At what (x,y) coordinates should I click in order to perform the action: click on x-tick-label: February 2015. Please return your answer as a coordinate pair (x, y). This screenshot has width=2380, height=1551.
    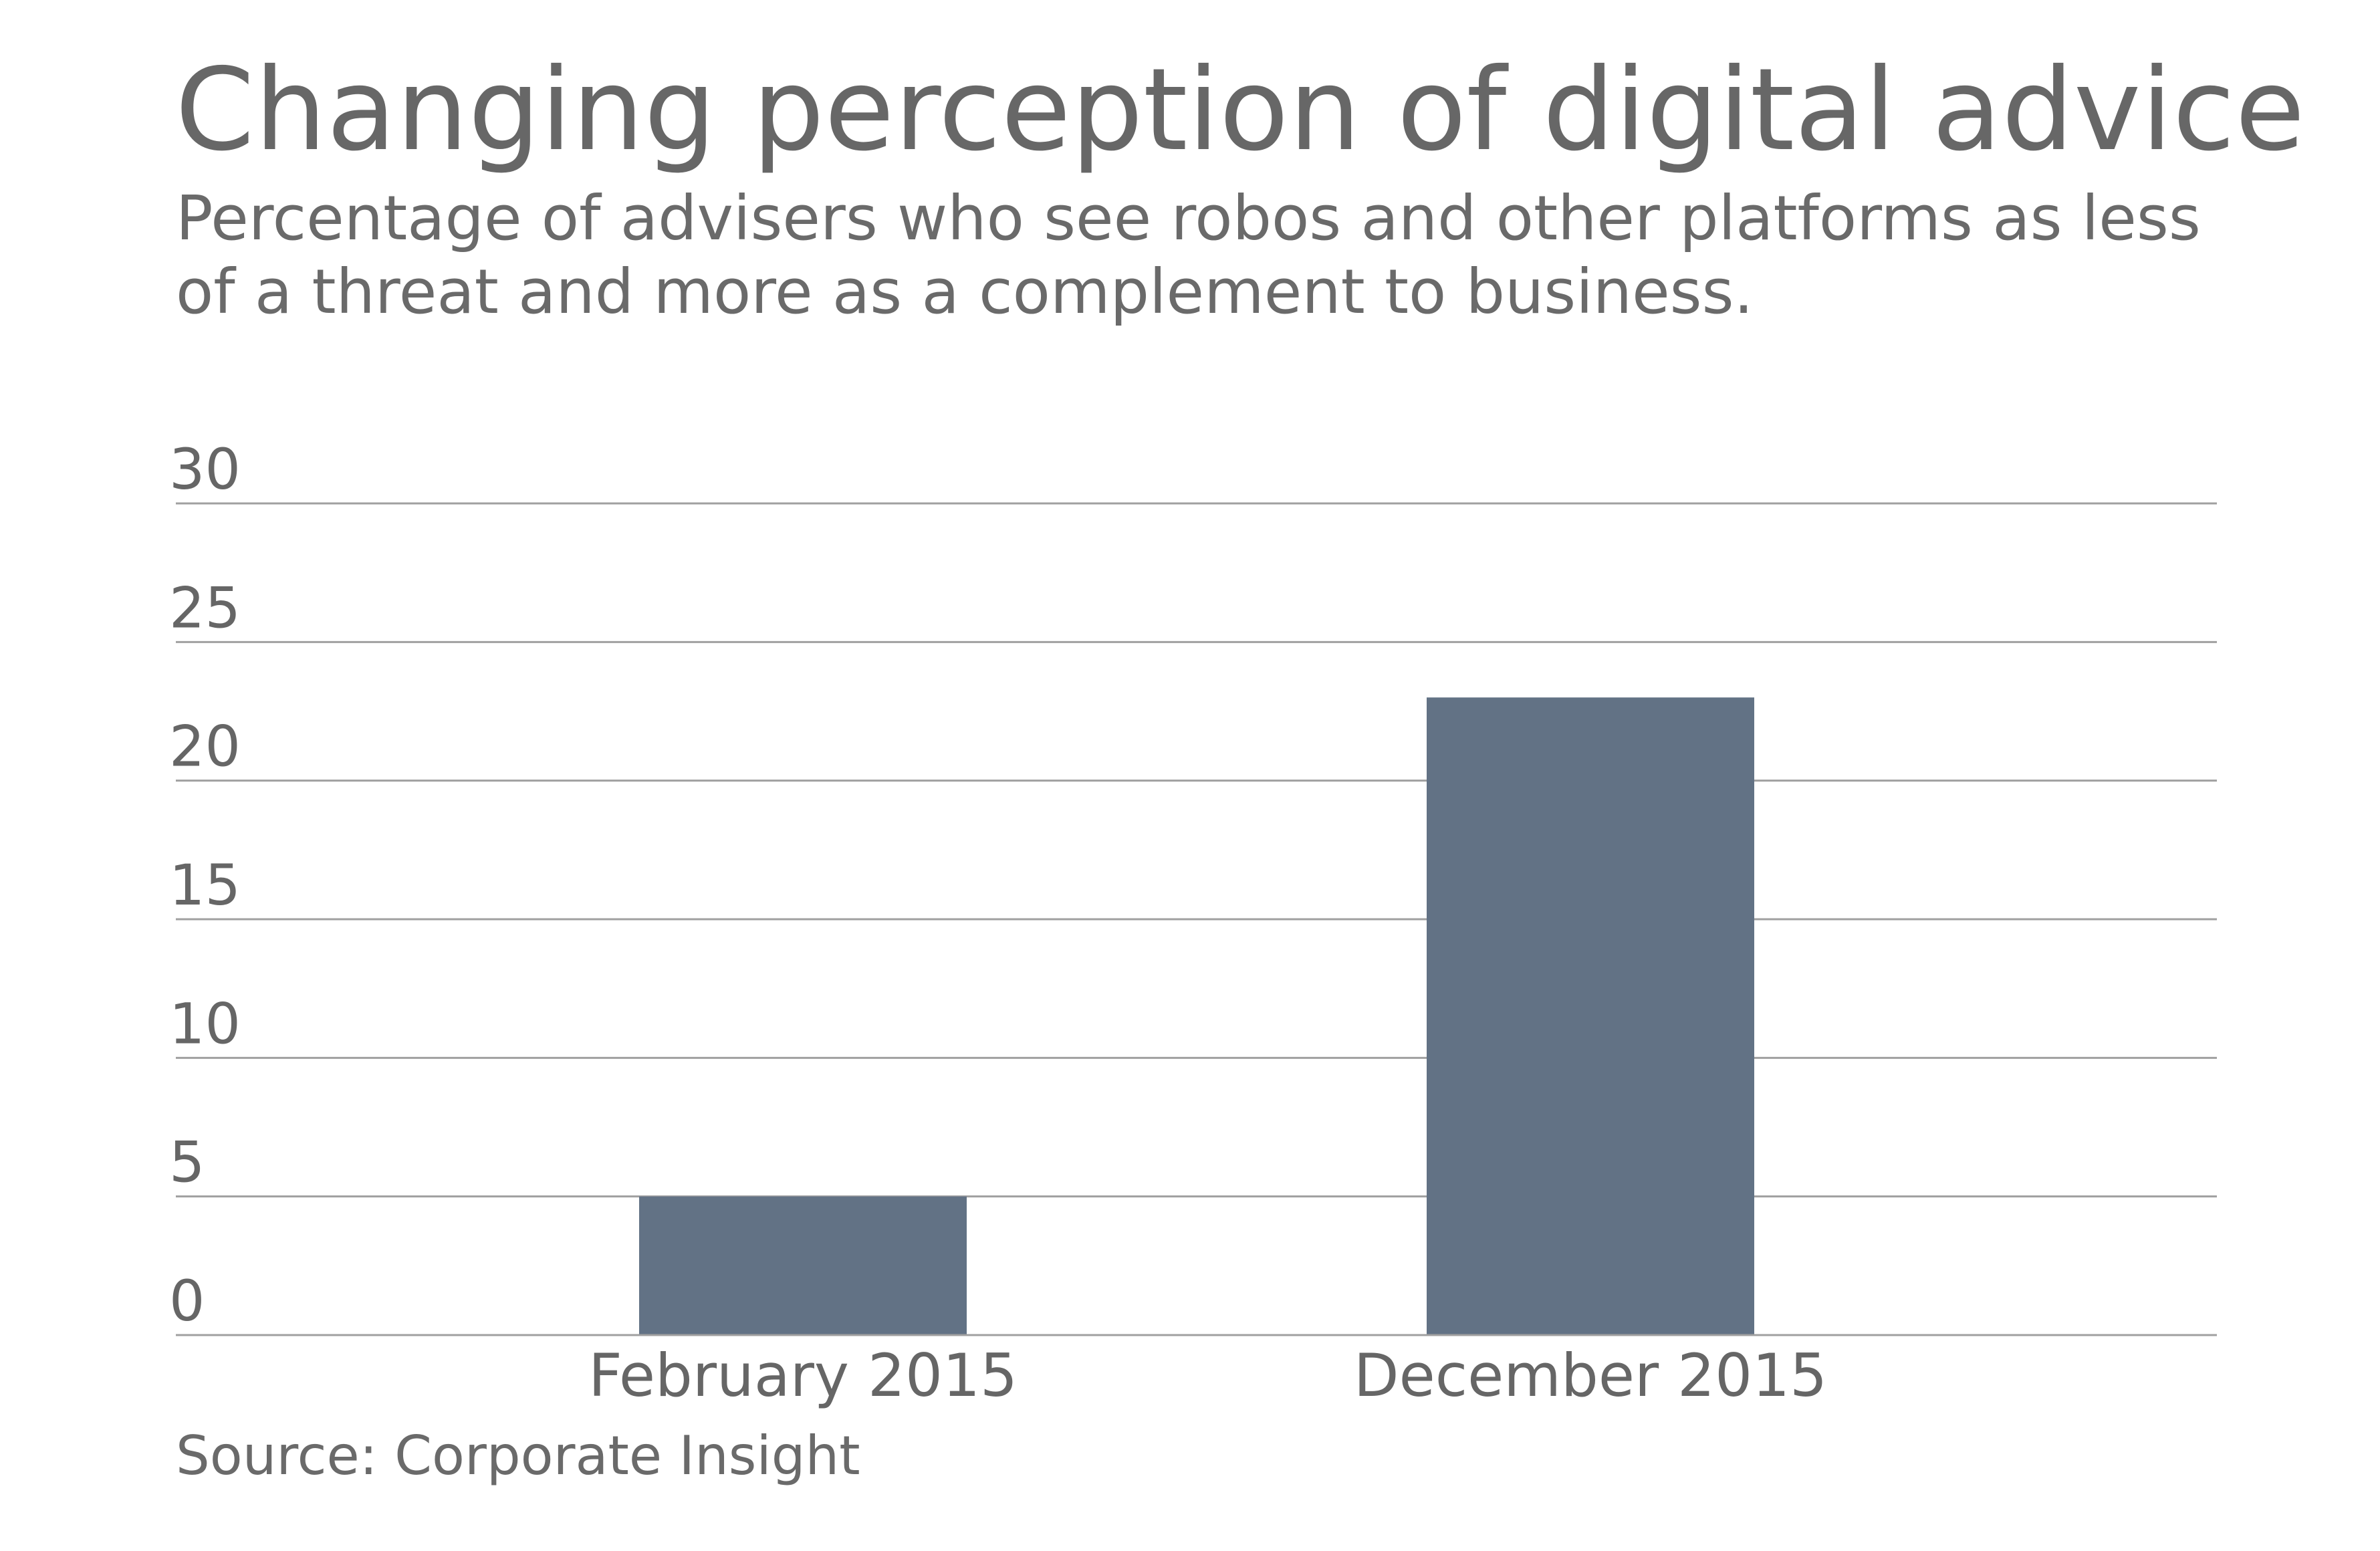
    Looking at the image, I should click on (803, 1375).